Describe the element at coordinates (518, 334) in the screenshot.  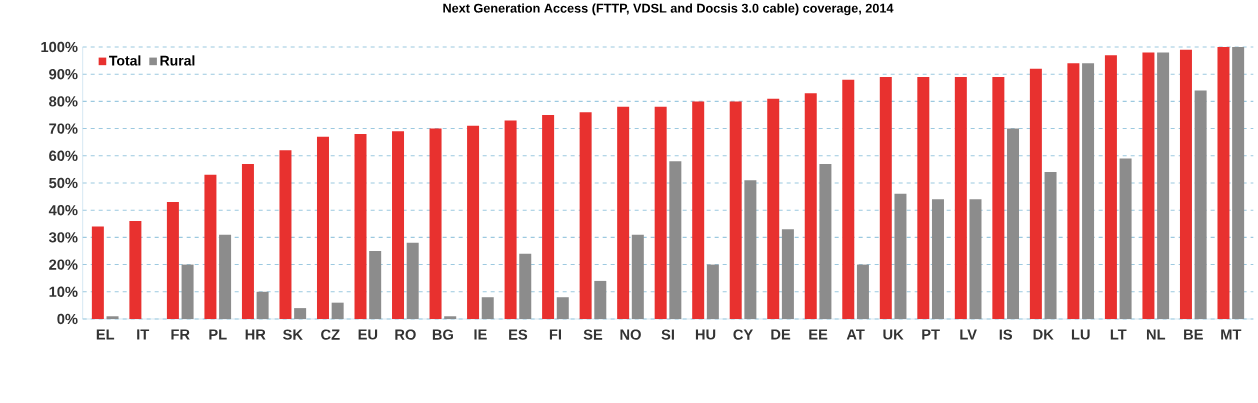
I see `x-tick-label: ES` at that location.